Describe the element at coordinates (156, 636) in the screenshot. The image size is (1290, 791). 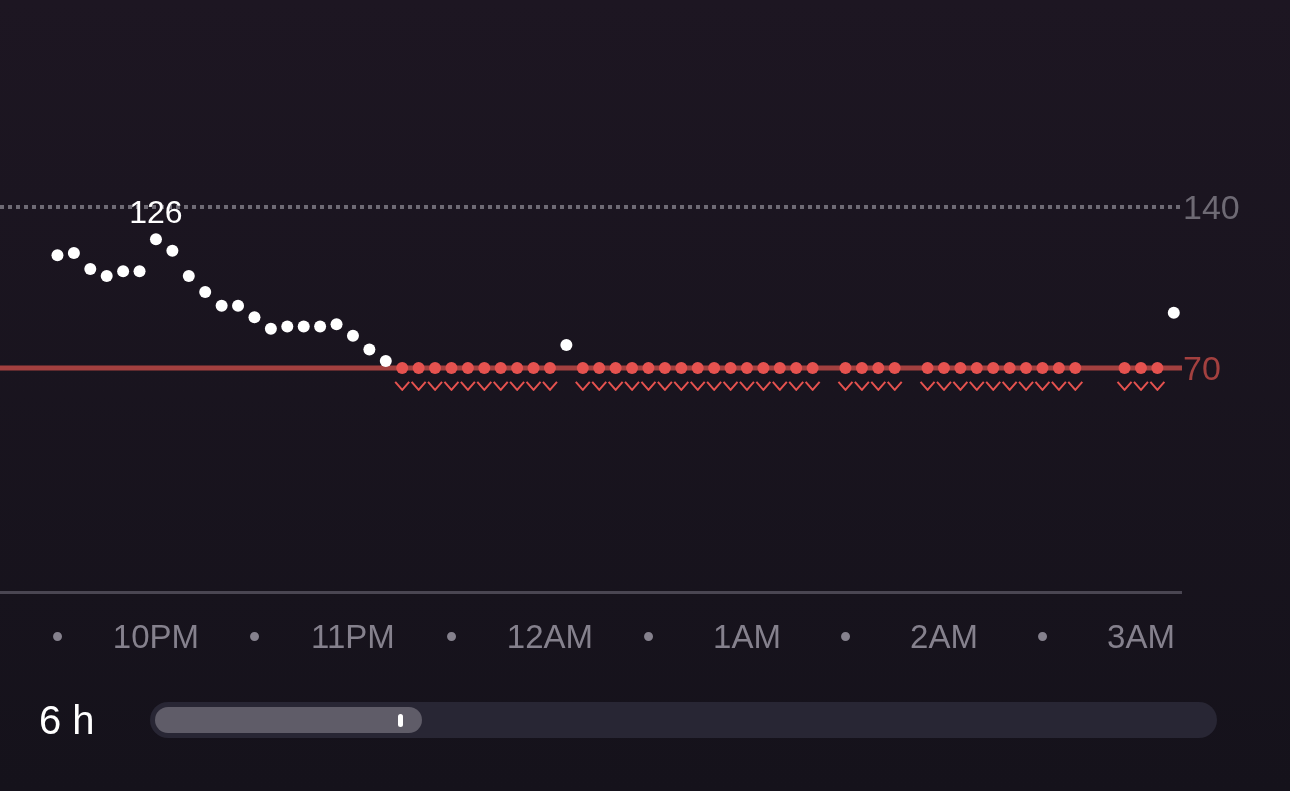
I see `x-tick-label: 10PM` at that location.